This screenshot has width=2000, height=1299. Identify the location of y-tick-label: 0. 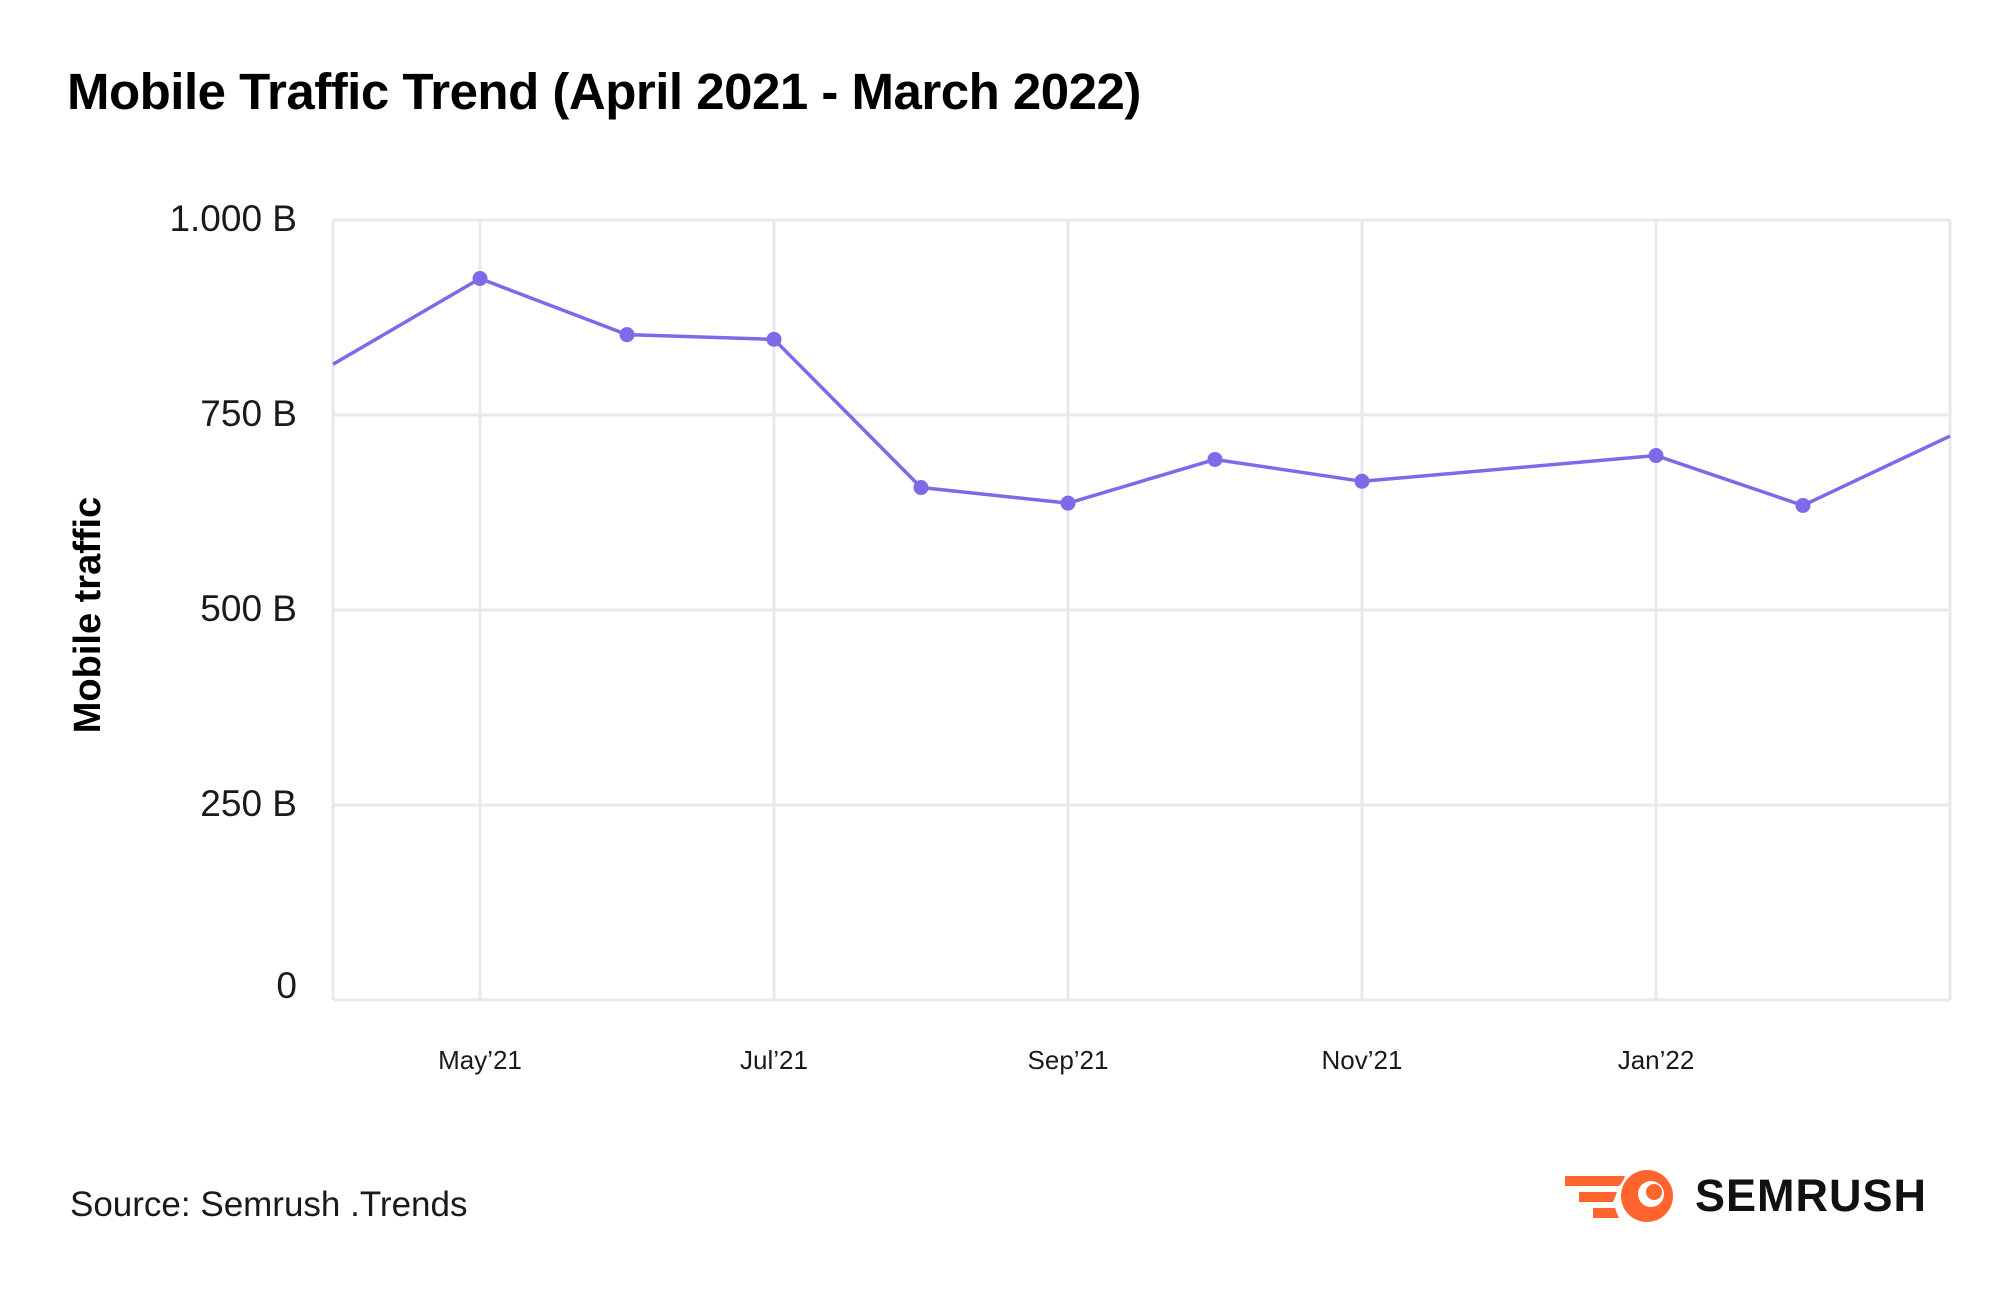
(286, 985).